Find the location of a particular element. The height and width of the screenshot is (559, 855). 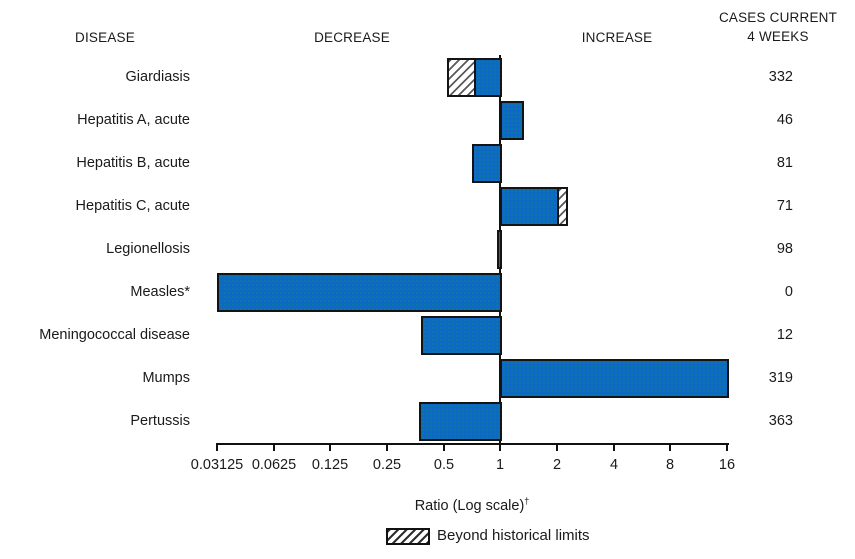

disease-label: Measles* is located at coordinates (160, 292).